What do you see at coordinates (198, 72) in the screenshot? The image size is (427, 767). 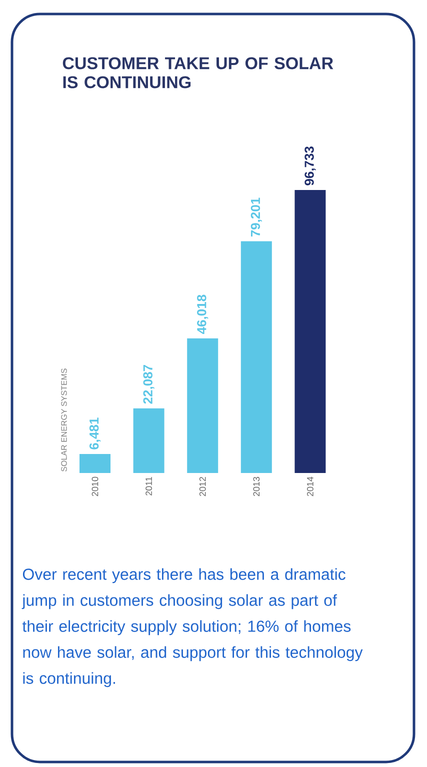 I see `chart-title: CUSTOMER TAKE UP OF SOLAR IS CONTINUING` at bounding box center [198, 72].